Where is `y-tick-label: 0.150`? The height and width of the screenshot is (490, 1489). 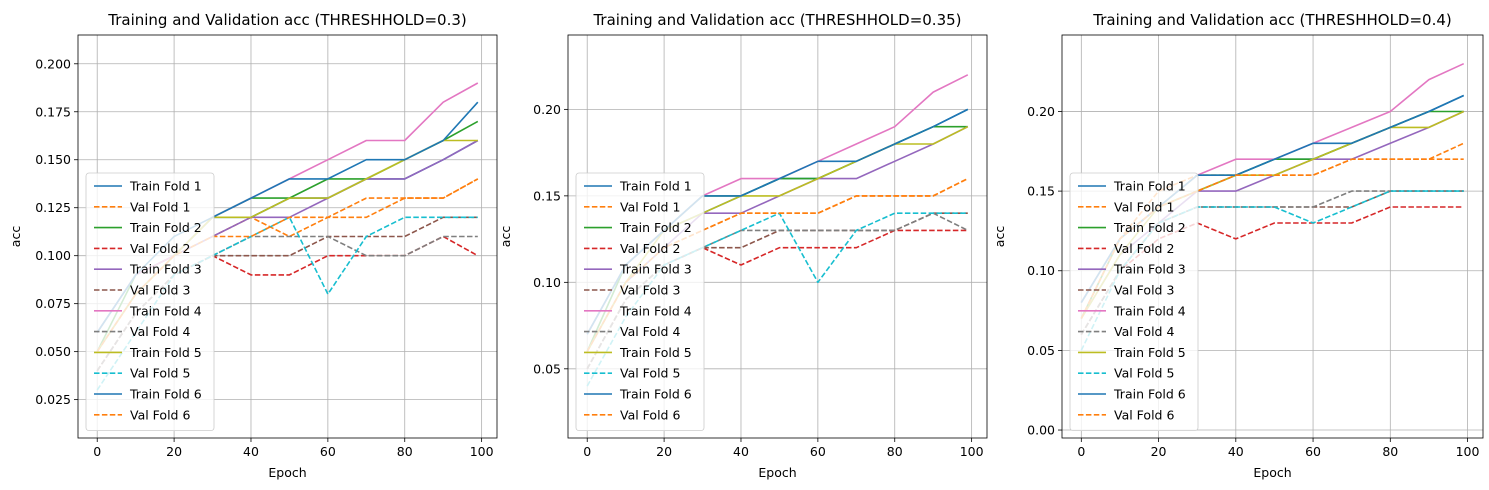 y-tick-label: 0.150 is located at coordinates (53, 159).